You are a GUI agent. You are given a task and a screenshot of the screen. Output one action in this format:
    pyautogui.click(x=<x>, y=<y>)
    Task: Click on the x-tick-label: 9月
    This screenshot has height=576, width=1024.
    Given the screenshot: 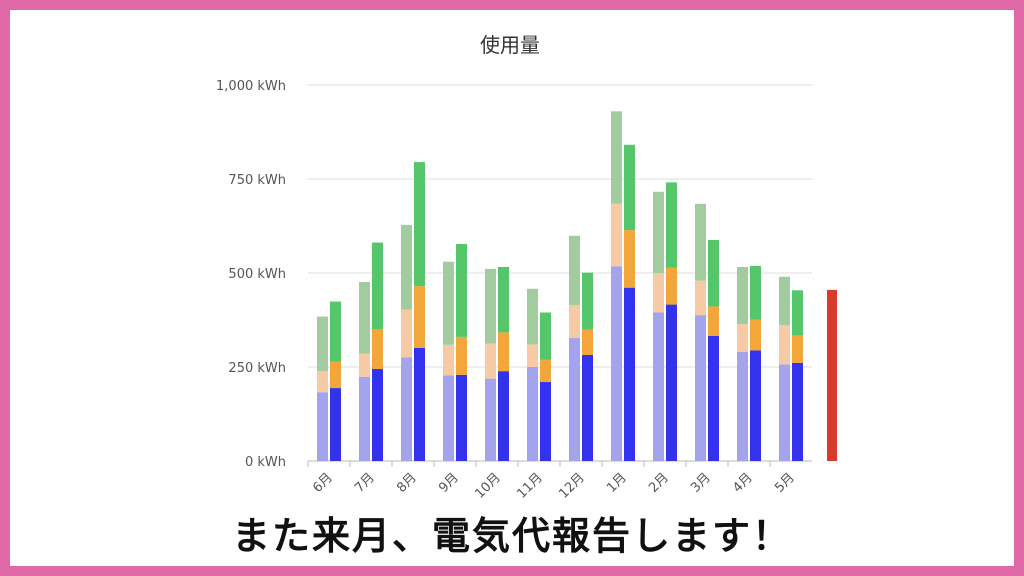 What is the action you would take?
    pyautogui.click(x=449, y=483)
    